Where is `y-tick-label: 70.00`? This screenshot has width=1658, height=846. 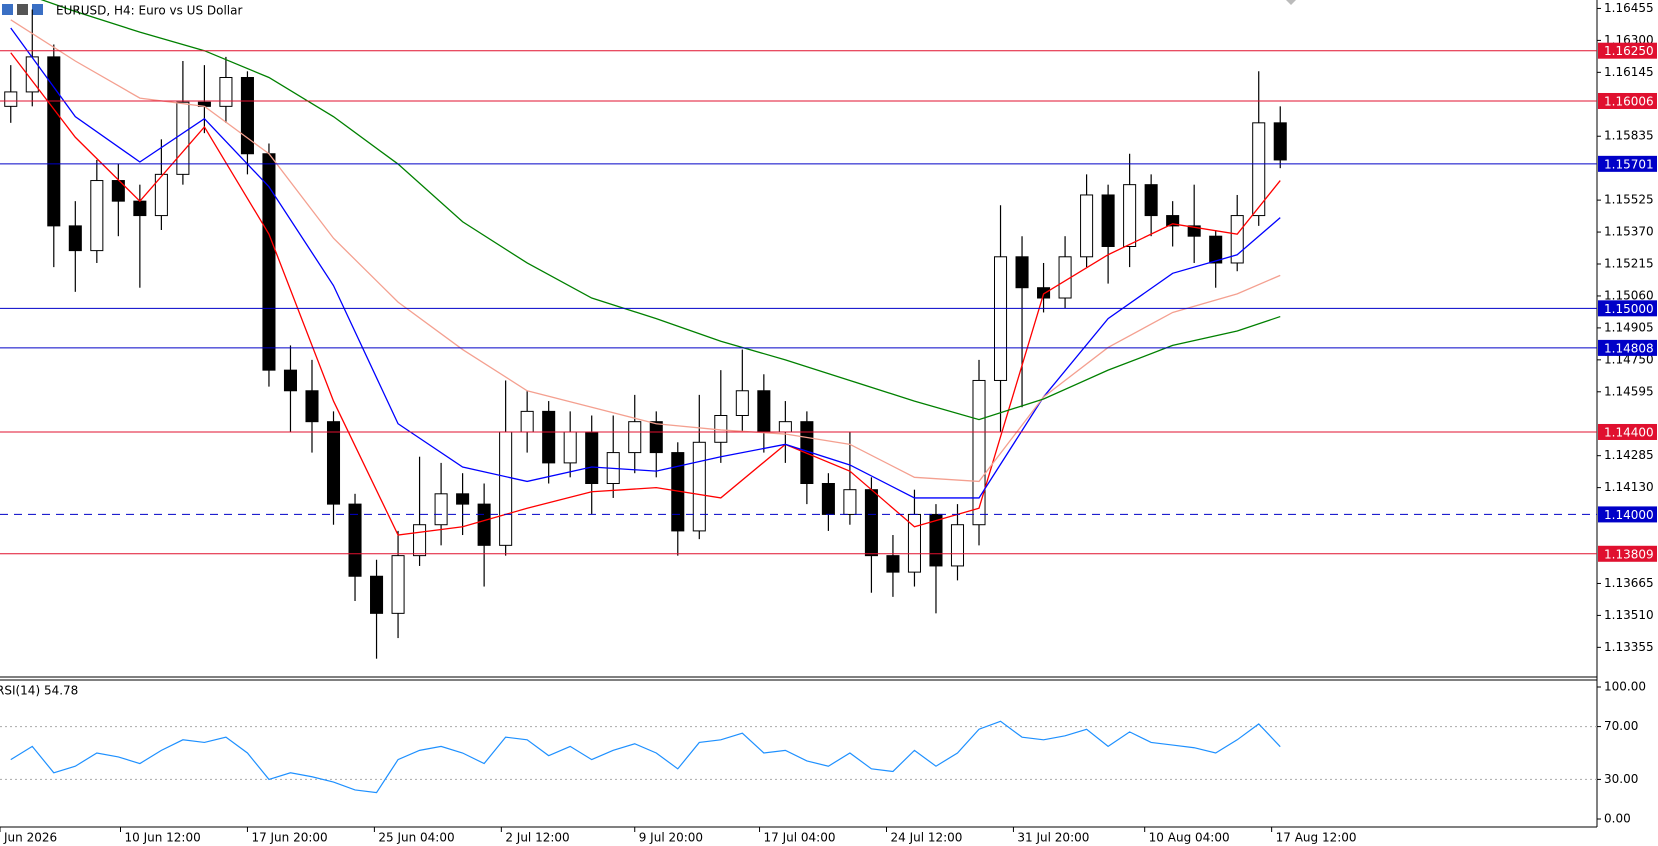
y-tick-label: 70.00 is located at coordinates (1621, 726).